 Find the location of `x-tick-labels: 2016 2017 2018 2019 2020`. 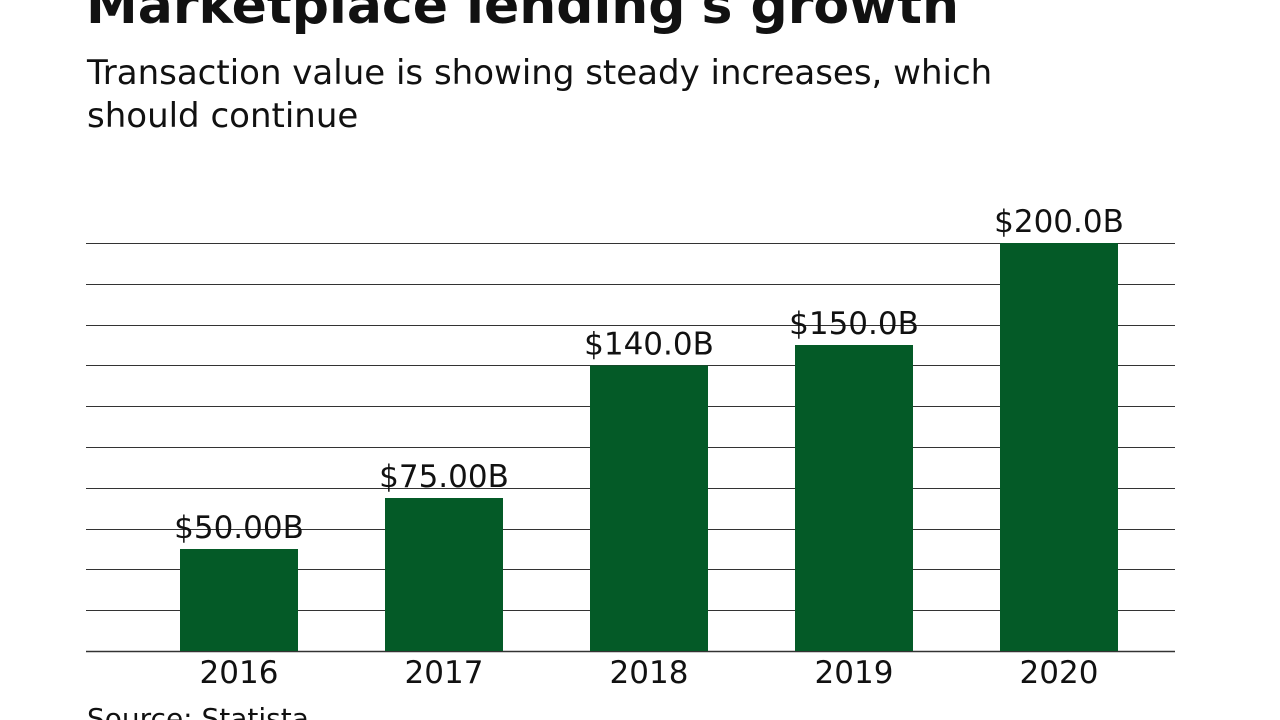

x-tick-labels: 2016 2017 2018 2019 2020 is located at coordinates (649, 673).